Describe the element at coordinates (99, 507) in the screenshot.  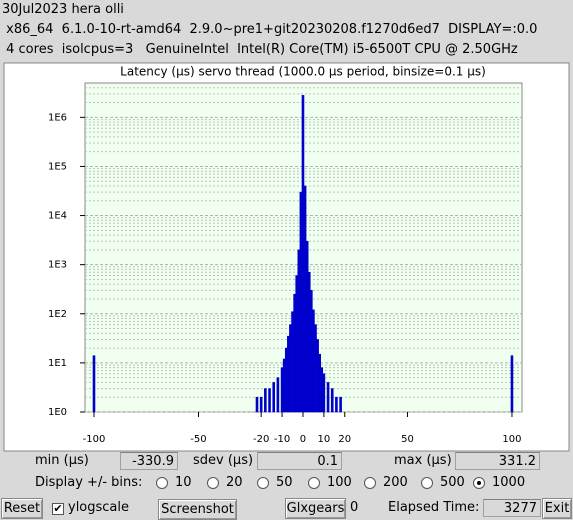
I see `ylogscale-label: ylogscale` at that location.